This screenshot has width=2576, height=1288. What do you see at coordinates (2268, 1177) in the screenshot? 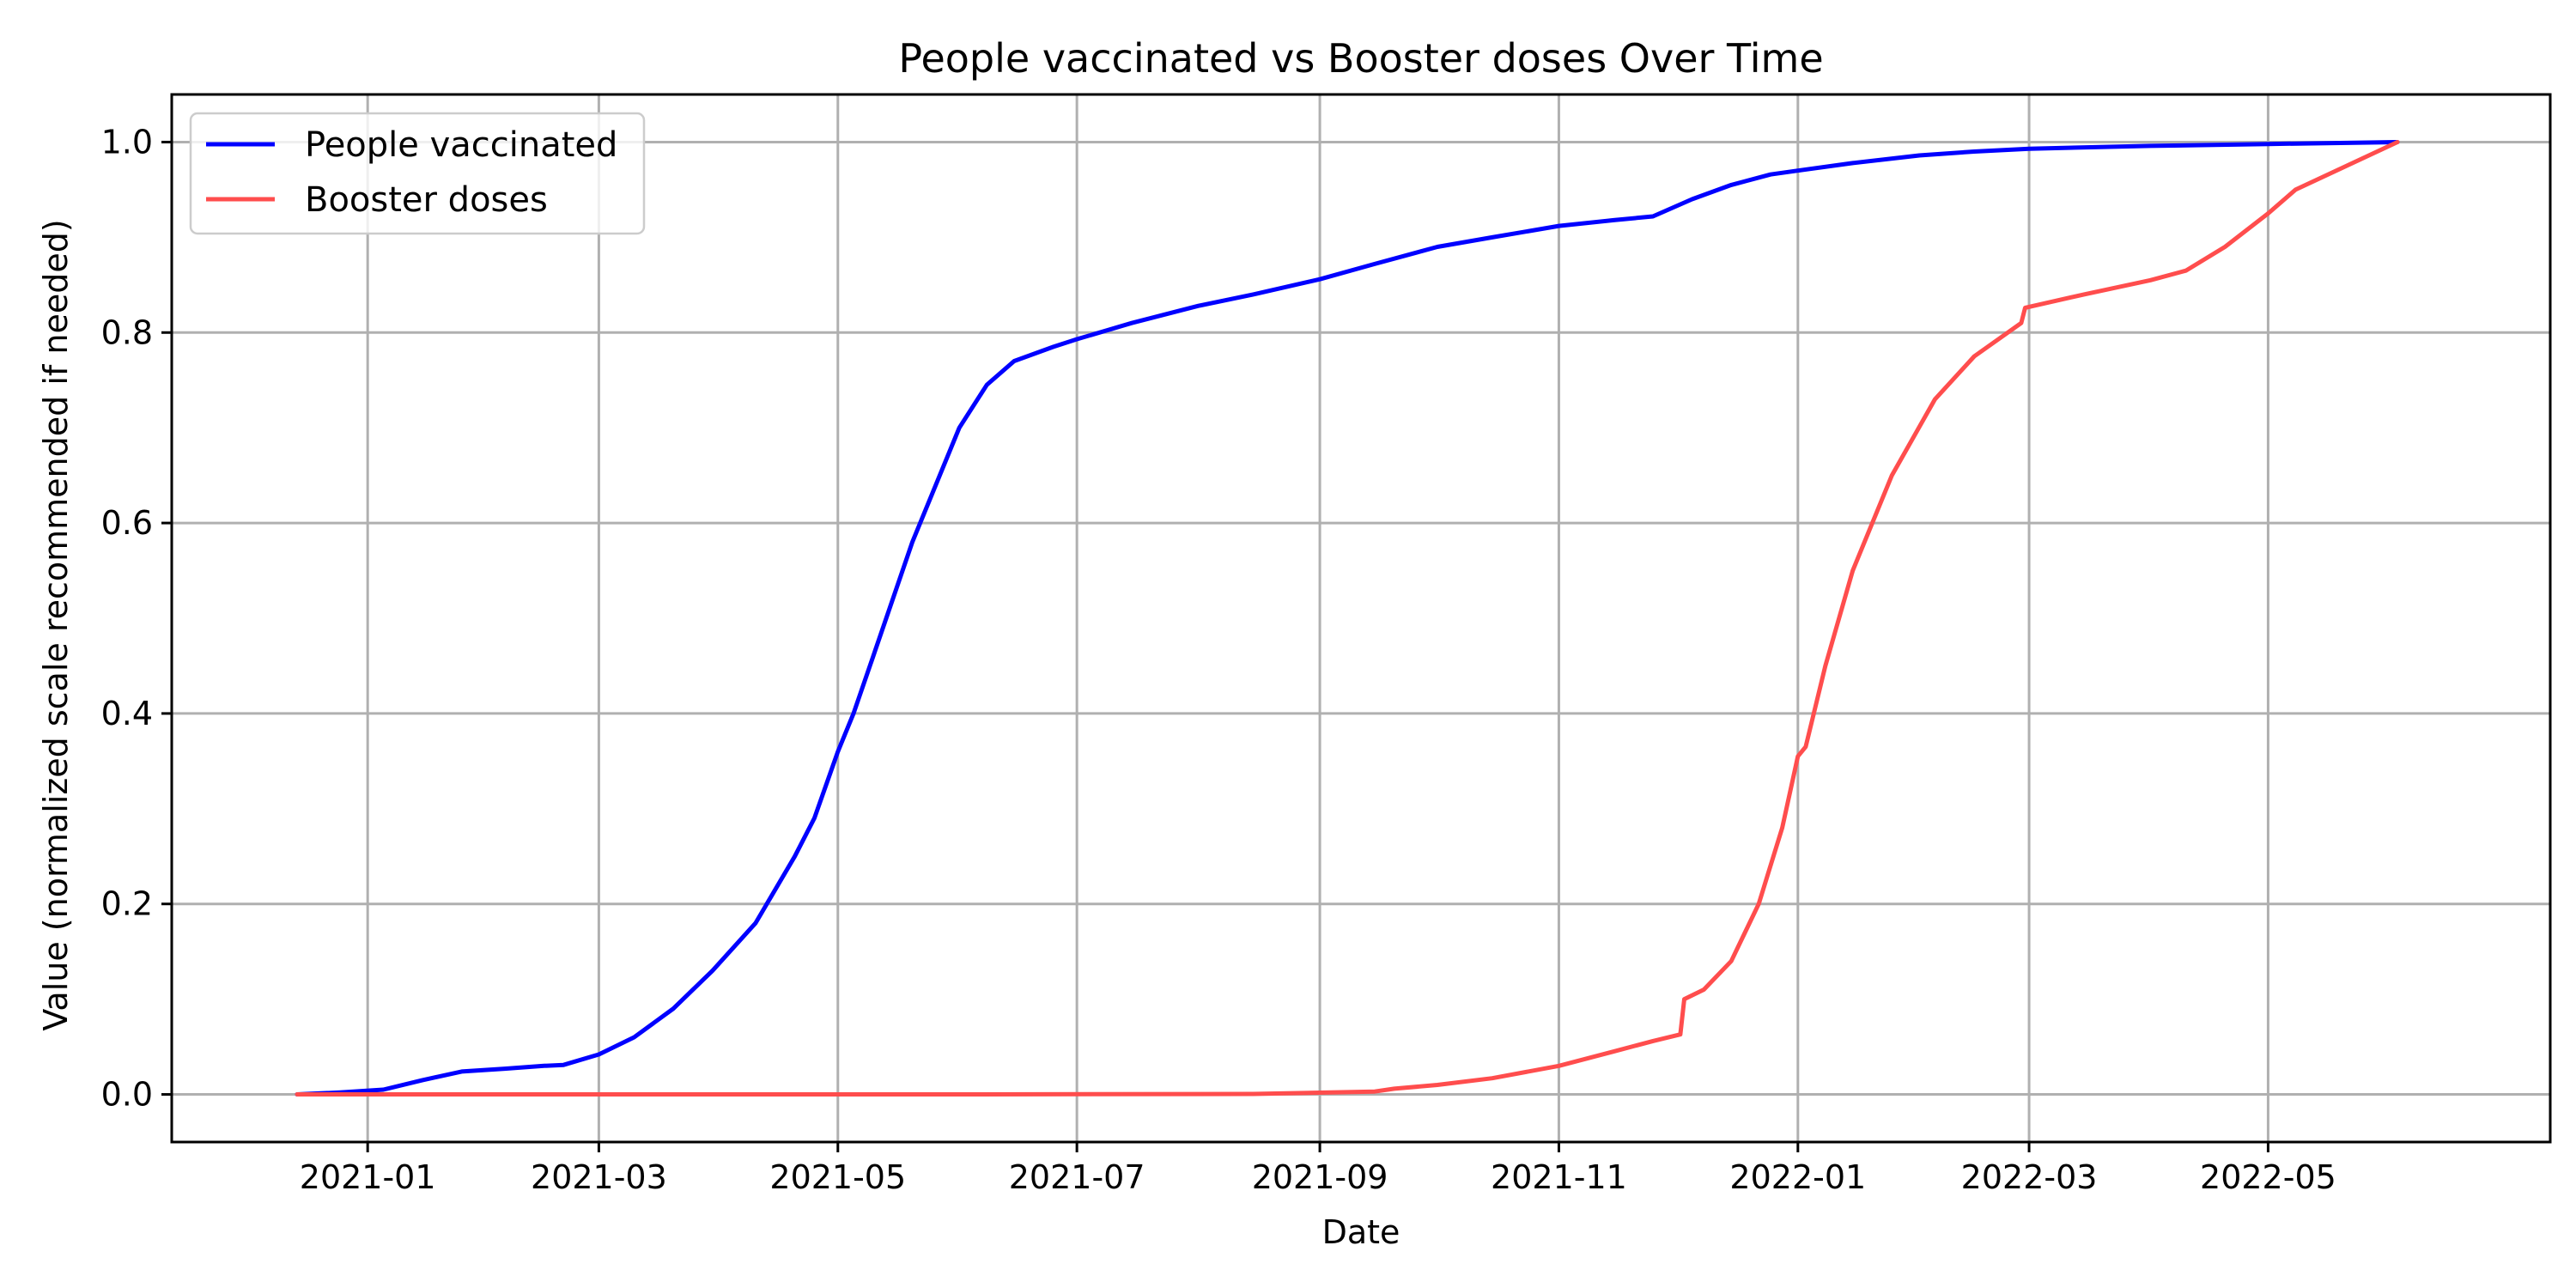
I see `x-tick-label: 2022-05` at bounding box center [2268, 1177].